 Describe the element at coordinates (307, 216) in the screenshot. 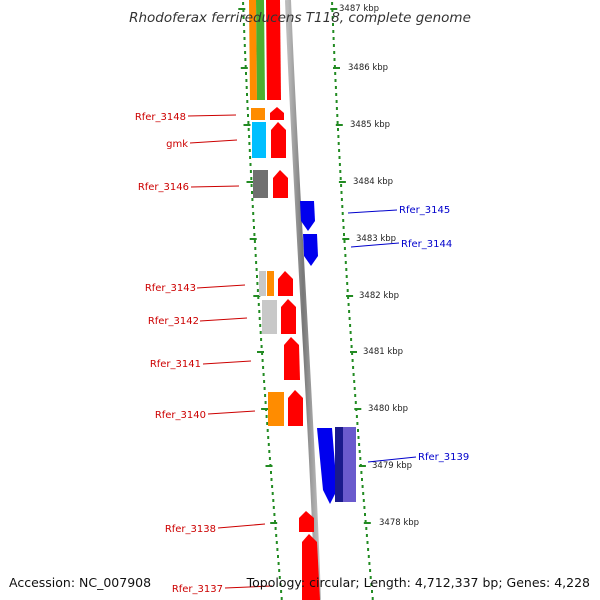

I see `gene-rfer3145` at that location.